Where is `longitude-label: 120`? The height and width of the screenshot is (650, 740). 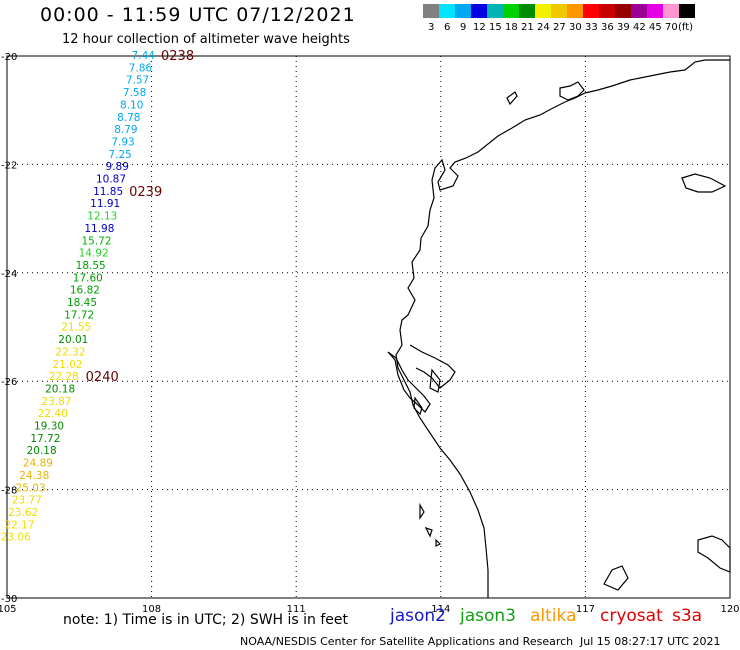 longitude-label: 120 is located at coordinates (729, 609).